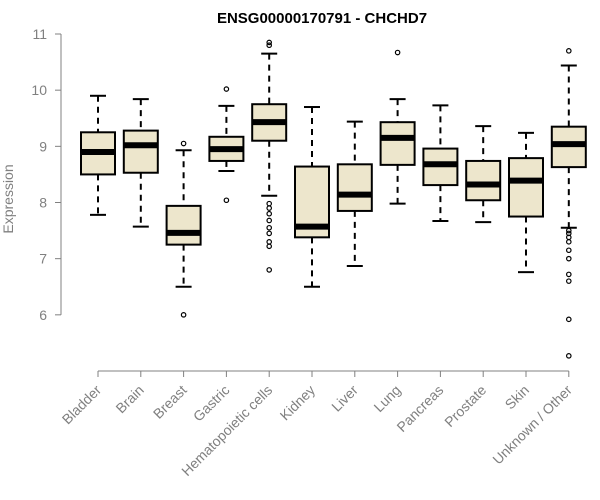  I want to click on y-tick-label: 9, so click(43, 146).